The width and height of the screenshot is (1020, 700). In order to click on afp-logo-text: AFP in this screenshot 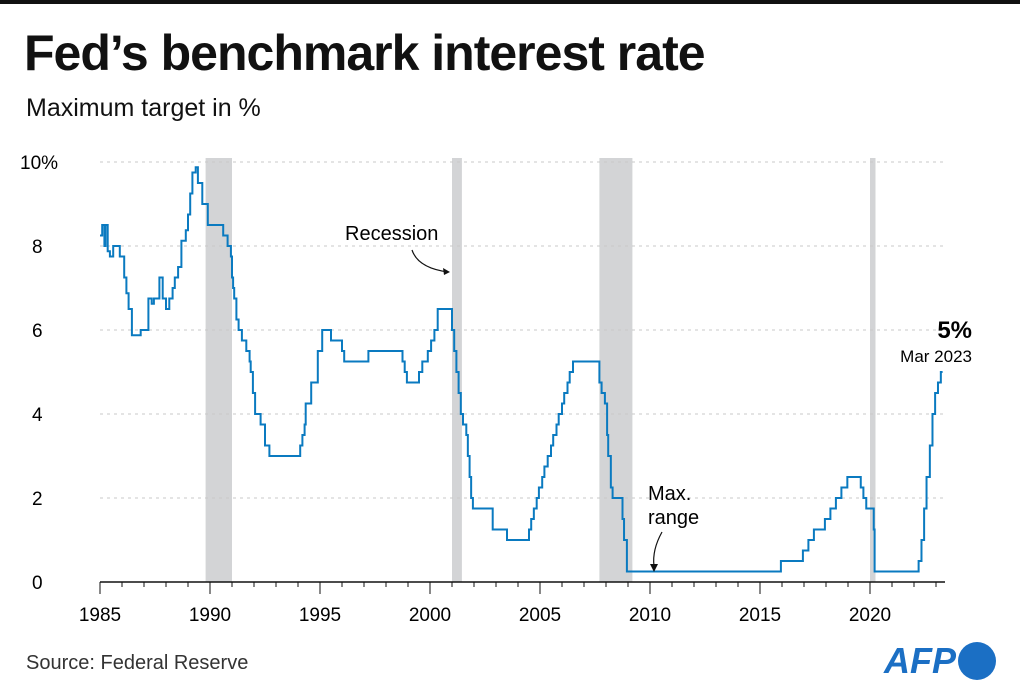, I will do `click(920, 660)`.